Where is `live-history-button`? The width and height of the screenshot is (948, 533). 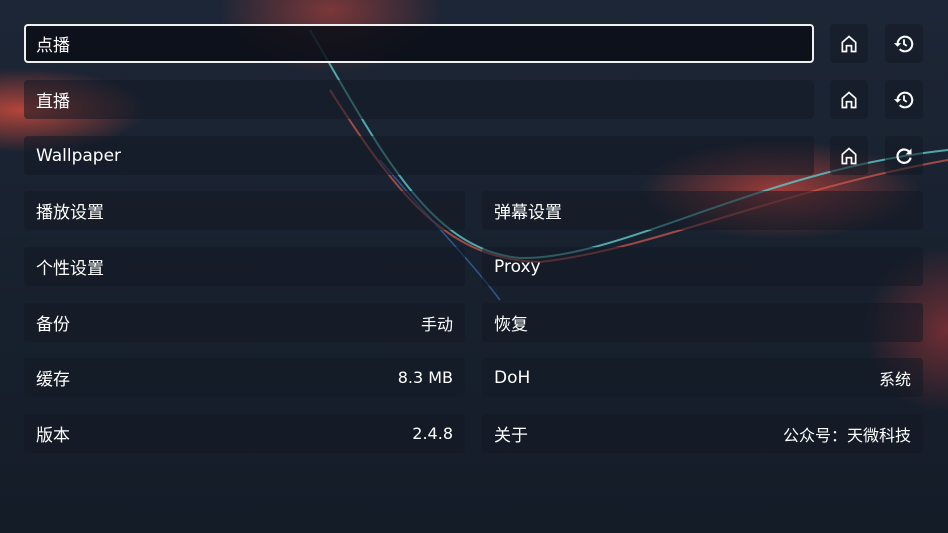 live-history-button is located at coordinates (904, 99).